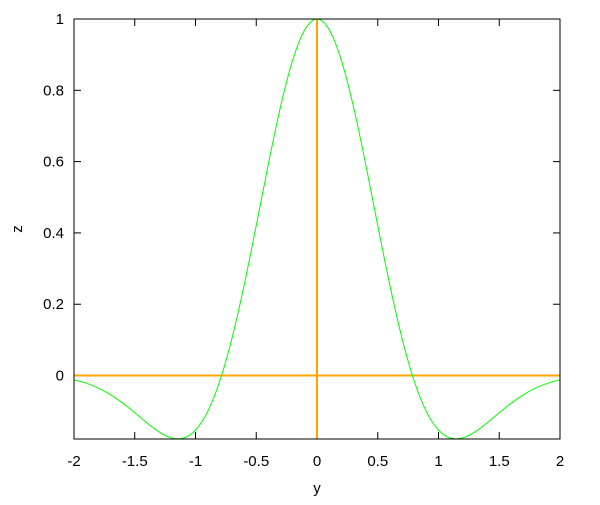  Describe the element at coordinates (195, 461) in the screenshot. I see `x-tick-label: -1` at that location.